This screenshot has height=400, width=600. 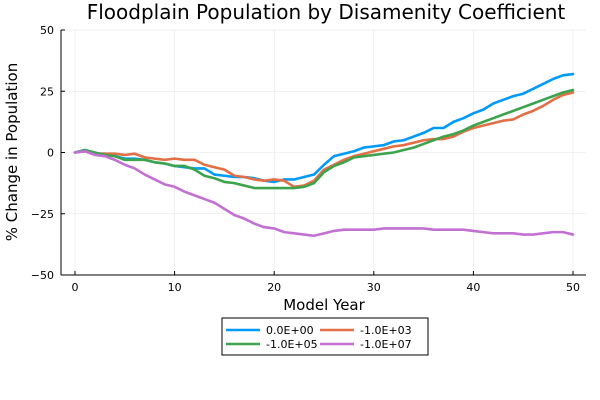 What do you see at coordinates (42, 214) in the screenshot?
I see `y-tick-label: −25` at bounding box center [42, 214].